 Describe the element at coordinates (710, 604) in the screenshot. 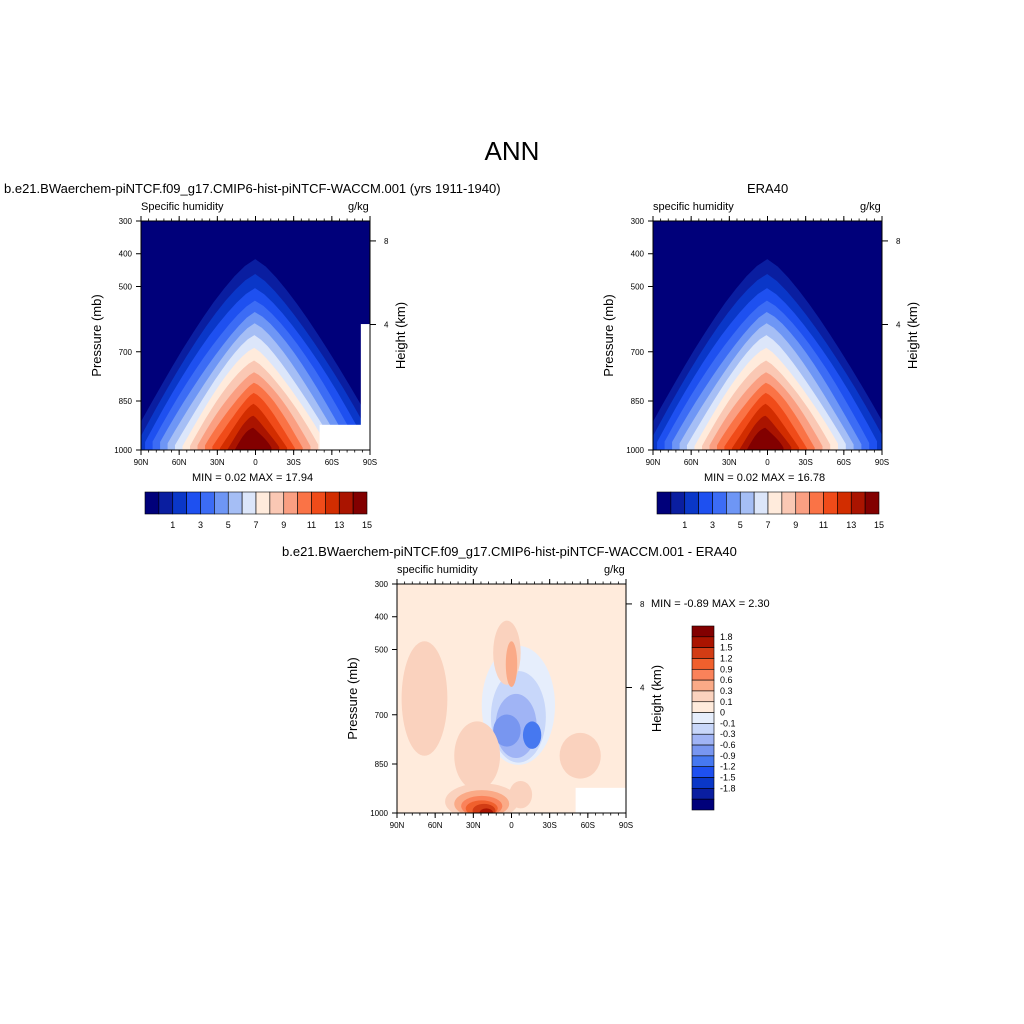

I see `panel3-stats: MIN = -0.89 MAX = 2.30` at that location.